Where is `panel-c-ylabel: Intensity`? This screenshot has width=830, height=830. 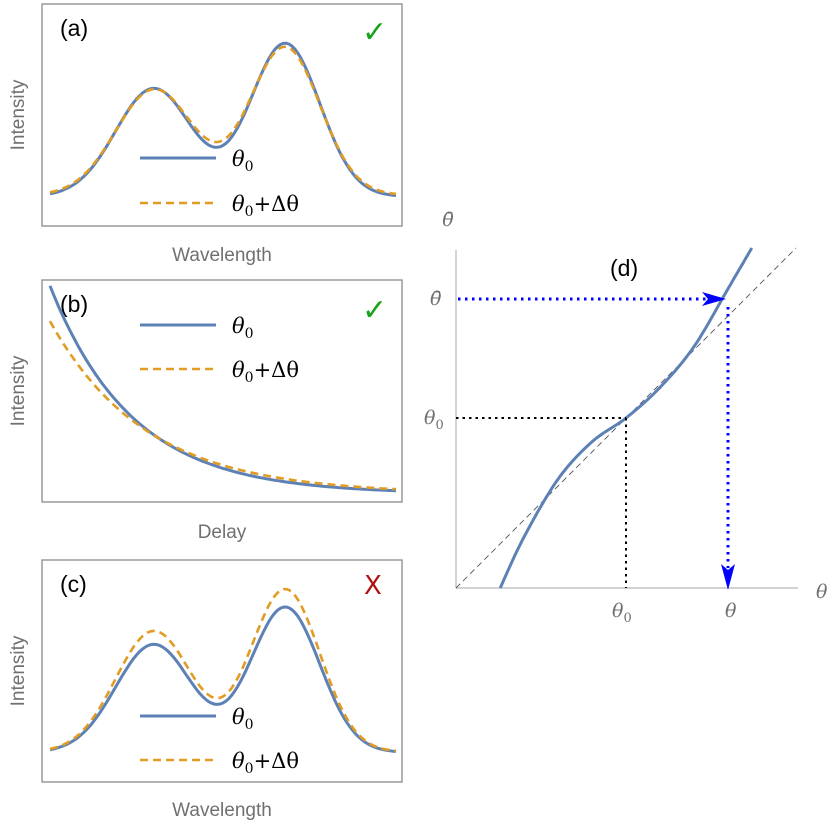 panel-c-ylabel: Intensity is located at coordinates (18, 670).